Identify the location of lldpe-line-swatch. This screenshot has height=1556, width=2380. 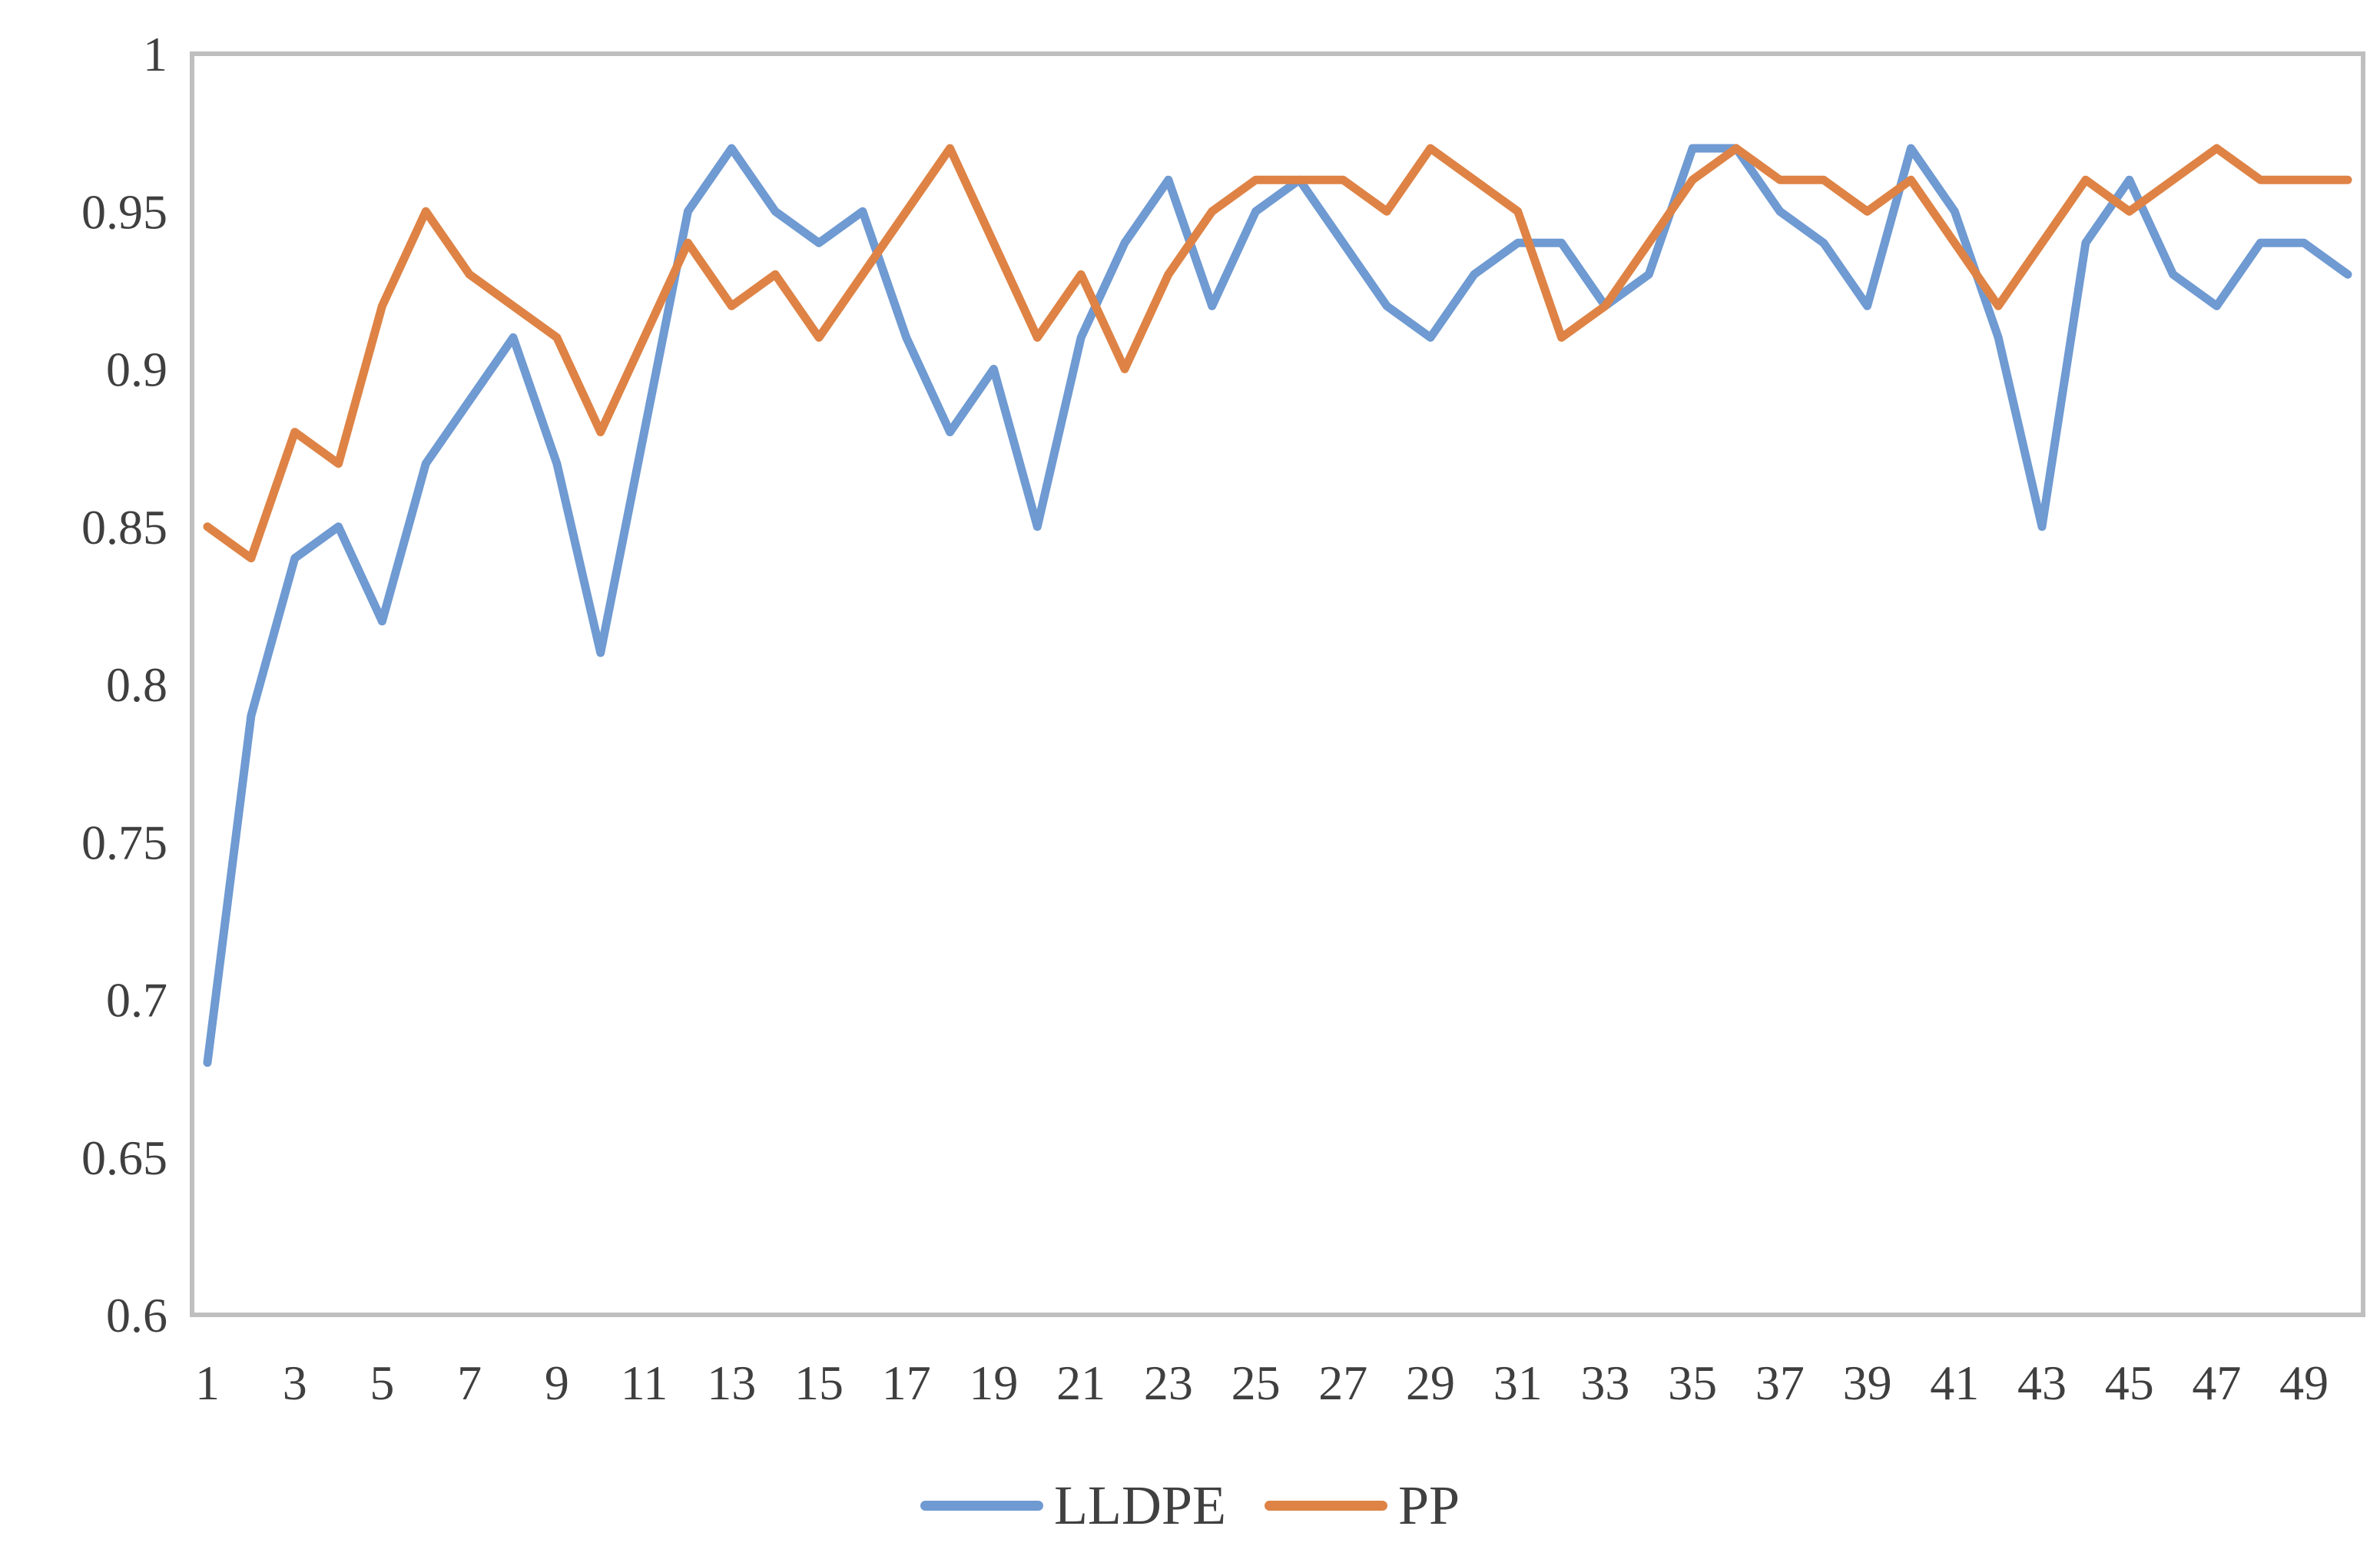
(981, 1505).